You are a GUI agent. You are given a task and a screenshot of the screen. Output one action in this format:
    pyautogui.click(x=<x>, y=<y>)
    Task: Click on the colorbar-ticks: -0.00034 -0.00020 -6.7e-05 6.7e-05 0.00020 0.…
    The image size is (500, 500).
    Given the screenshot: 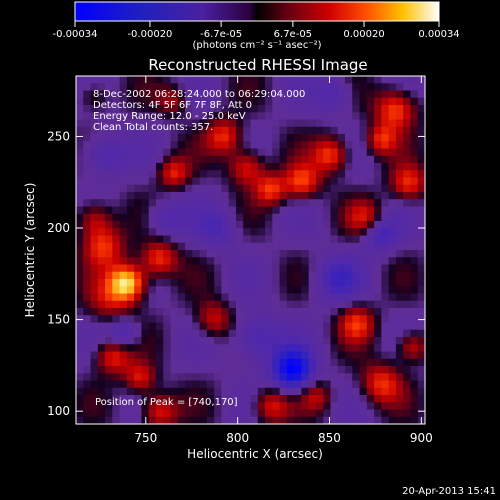 What is the action you would take?
    pyautogui.click(x=256, y=30)
    